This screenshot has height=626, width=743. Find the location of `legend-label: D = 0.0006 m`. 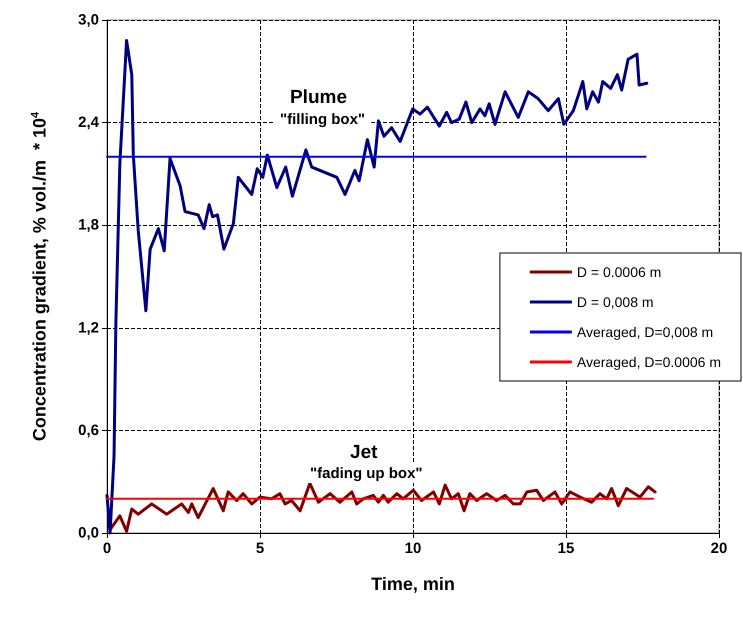

legend-label: D = 0.0006 m is located at coordinates (619, 272).